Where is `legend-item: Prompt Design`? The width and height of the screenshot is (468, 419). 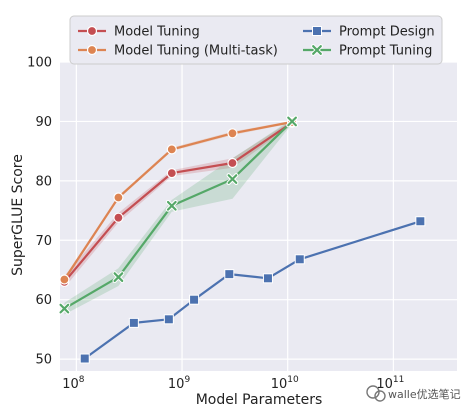 legend-item: Prompt Design is located at coordinates (369, 32).